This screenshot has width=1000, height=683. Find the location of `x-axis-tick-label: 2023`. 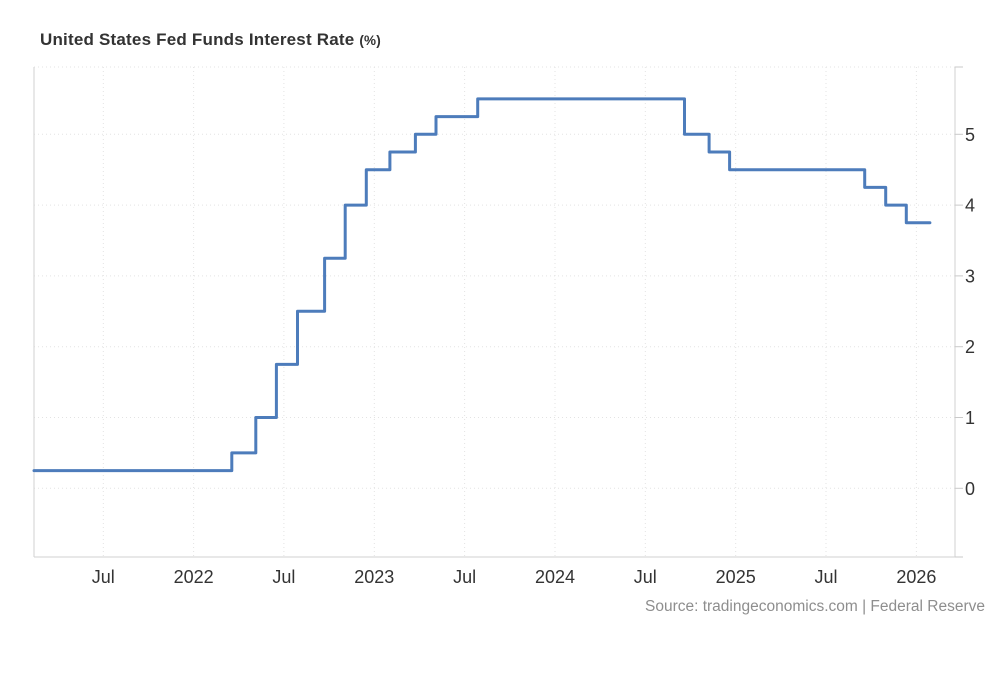

x-axis-tick-label: 2023 is located at coordinates (374, 577).